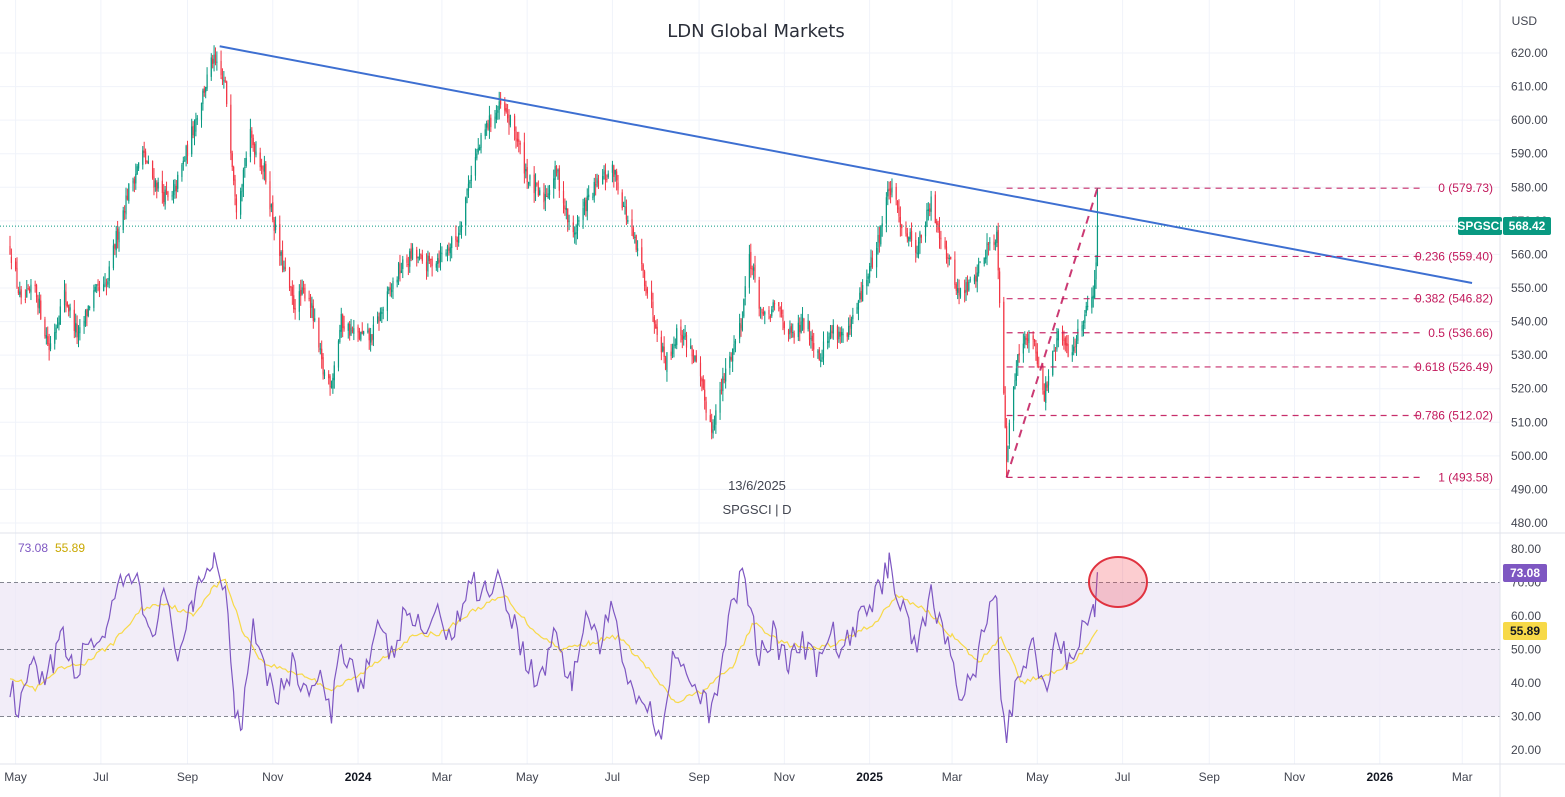 Image resolution: width=1565 pixels, height=797 pixels. What do you see at coordinates (70, 548) in the screenshot?
I see `rsi-legend-ma: 55.89` at bounding box center [70, 548].